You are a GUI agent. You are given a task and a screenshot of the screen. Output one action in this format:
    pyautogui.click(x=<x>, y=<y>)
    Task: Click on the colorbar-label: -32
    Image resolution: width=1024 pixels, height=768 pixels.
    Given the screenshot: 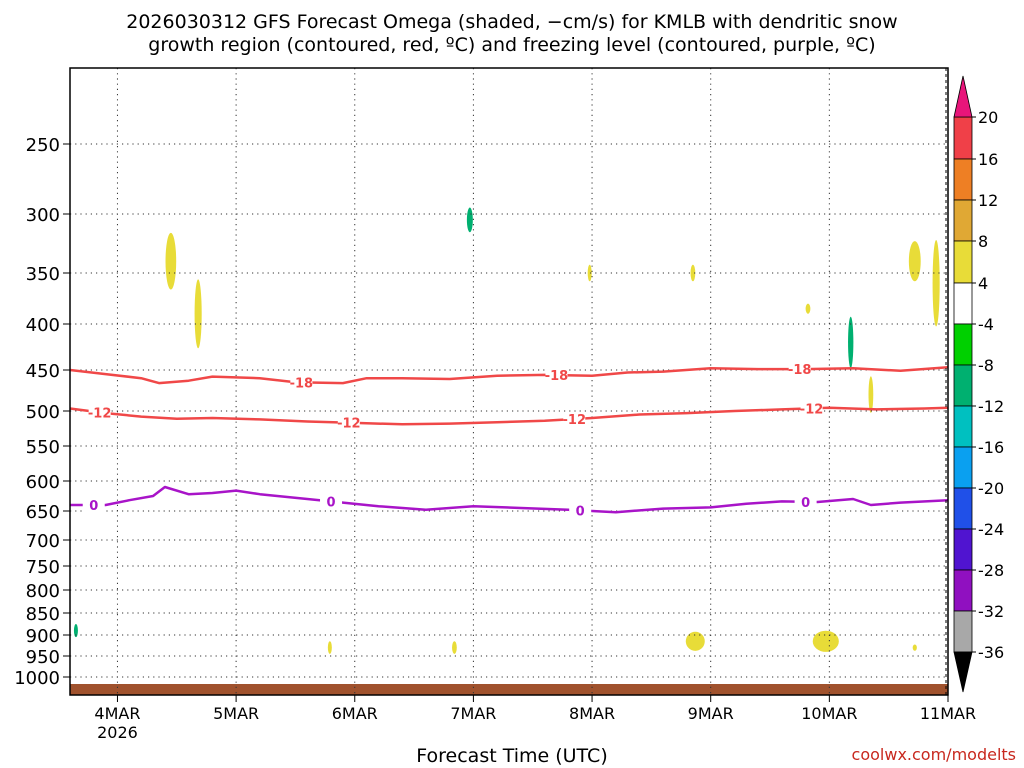 What is the action you would take?
    pyautogui.click(x=991, y=611)
    